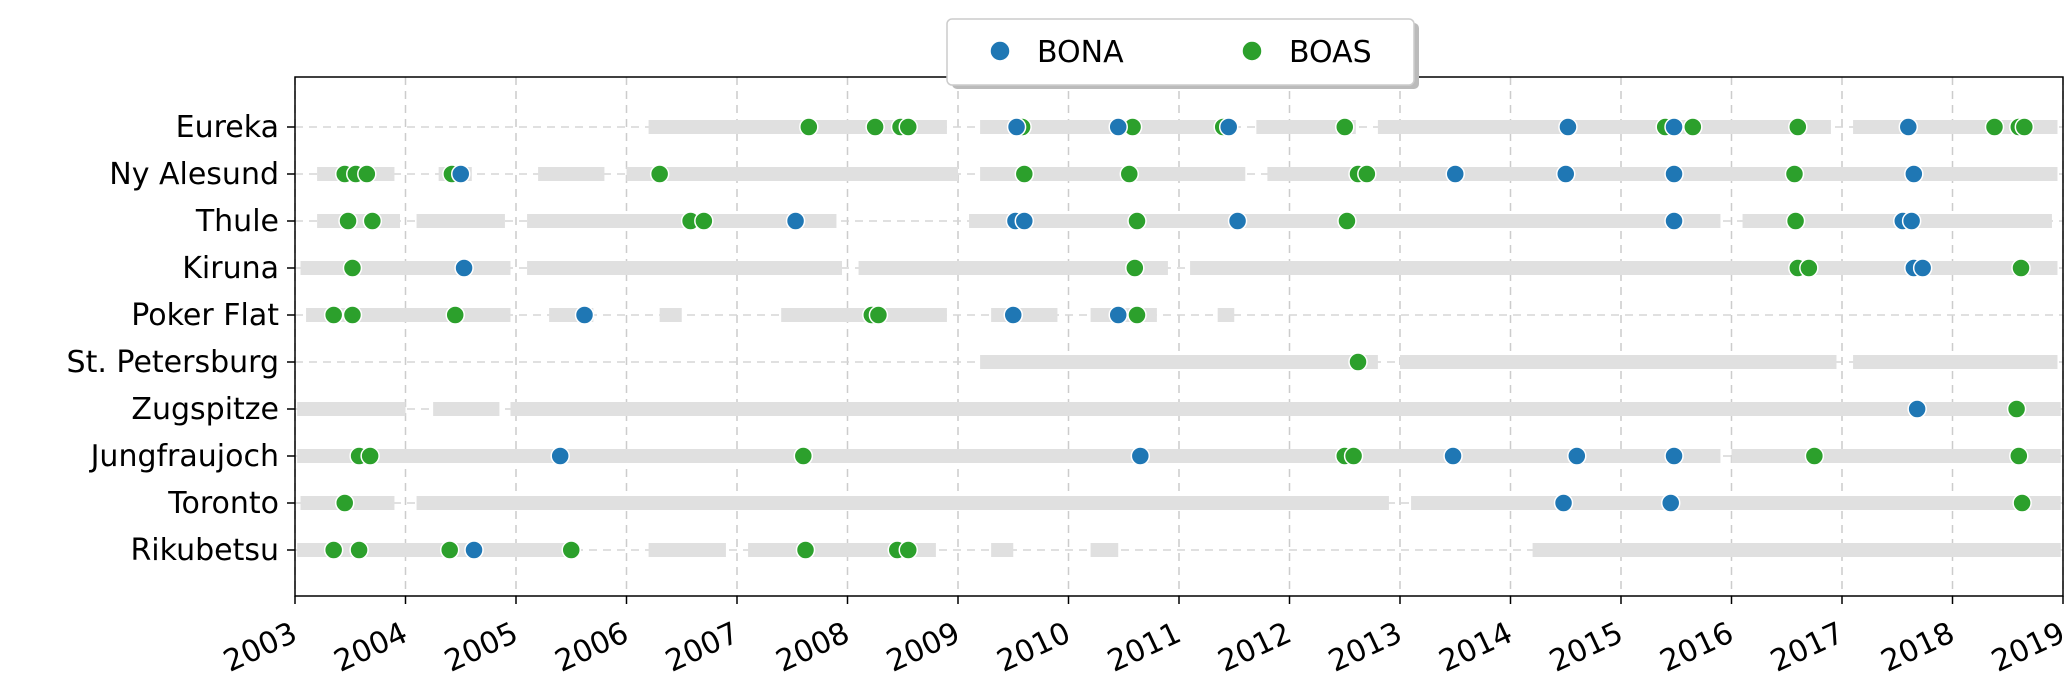  What do you see at coordinates (223, 503) in the screenshot?
I see `y-tick-label: Toronto` at bounding box center [223, 503].